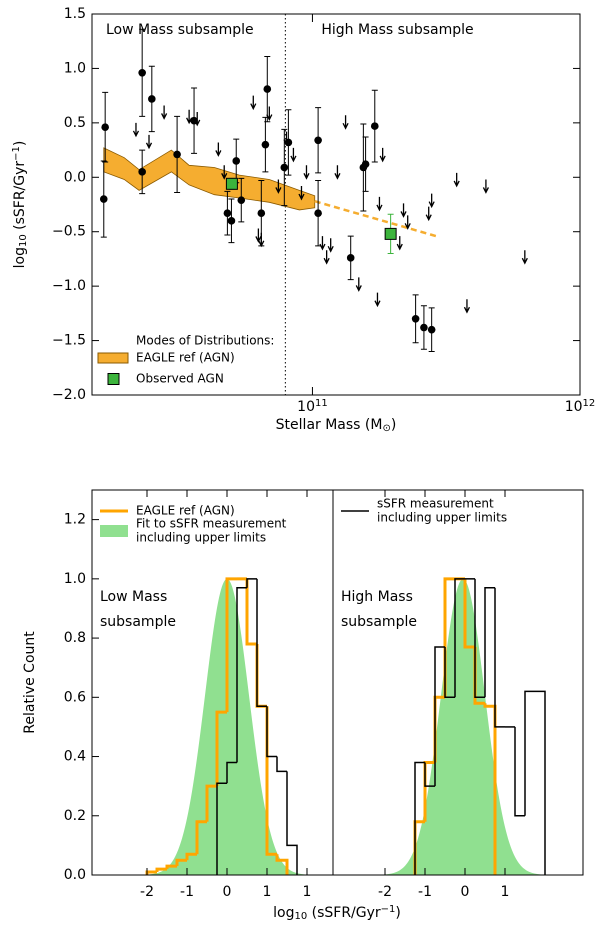  What do you see at coordinates (16, 153) in the screenshot?
I see `y-axis-label-part: −1` at bounding box center [16, 153].